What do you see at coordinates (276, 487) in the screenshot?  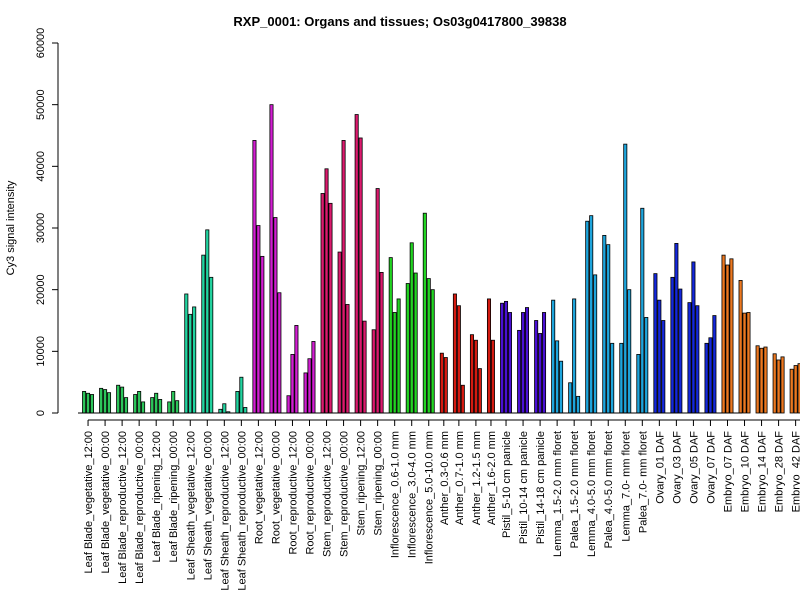 I see `x-tick-label: Root_vegetative_00:00` at bounding box center [276, 487].